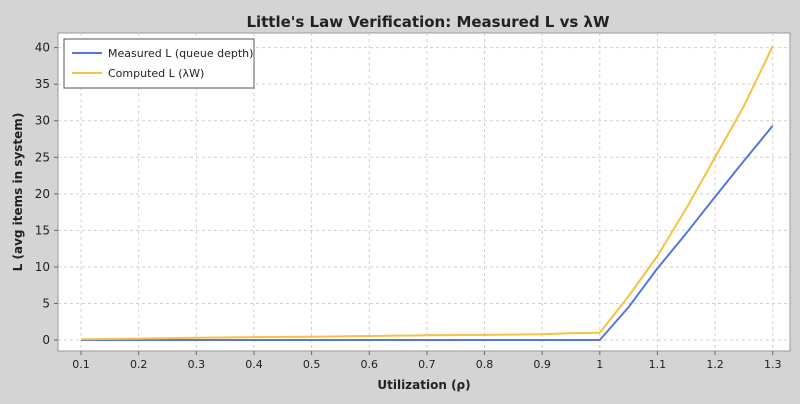 The width and height of the screenshot is (800, 404). I want to click on x-tick-label: 0.3, so click(197, 364).